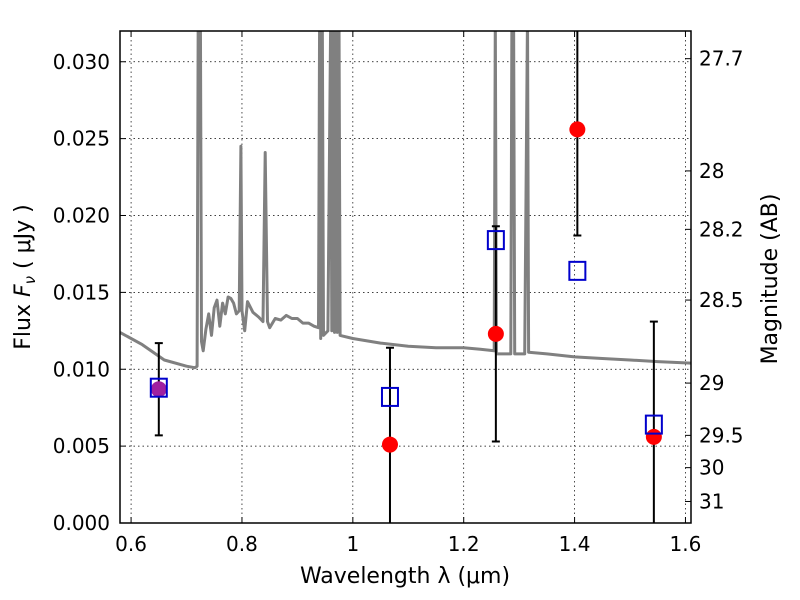 This screenshot has height=600, width=800. I want to click on right-tick-label: 31, so click(711, 501).